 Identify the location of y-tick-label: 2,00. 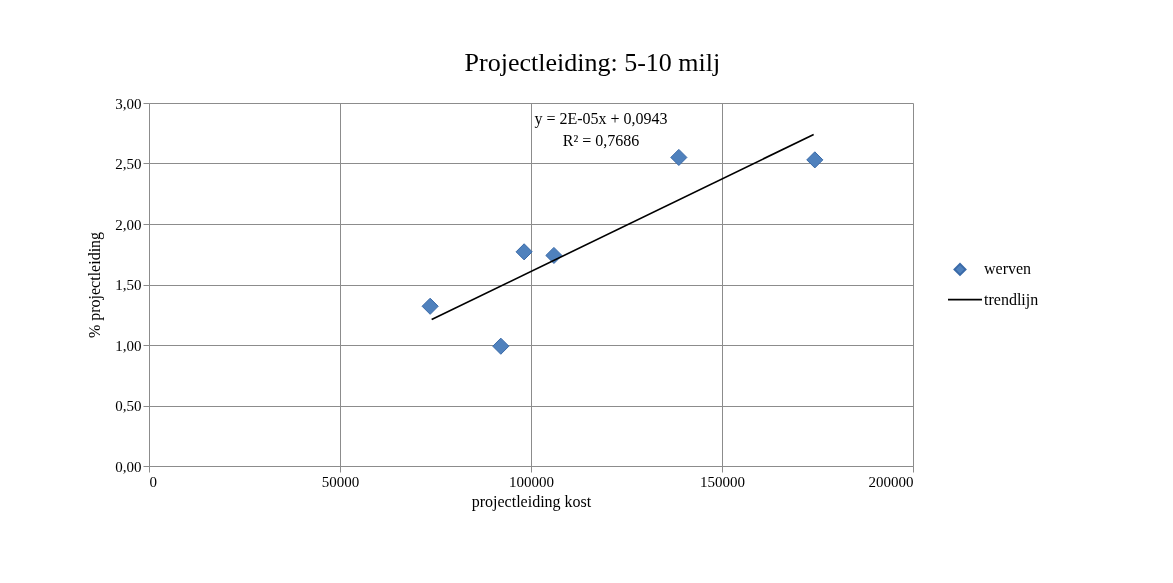
(128, 224).